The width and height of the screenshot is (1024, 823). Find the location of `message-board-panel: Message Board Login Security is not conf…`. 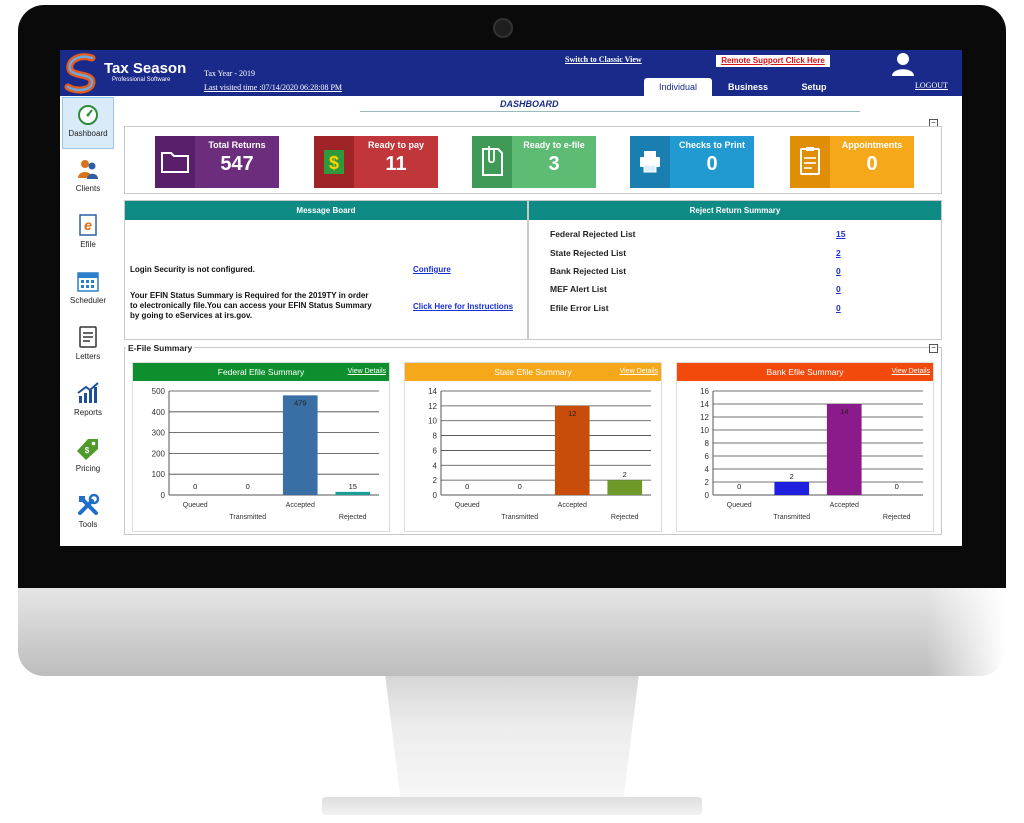

message-board-panel: Message Board Login Security is not conf… is located at coordinates (326, 270).